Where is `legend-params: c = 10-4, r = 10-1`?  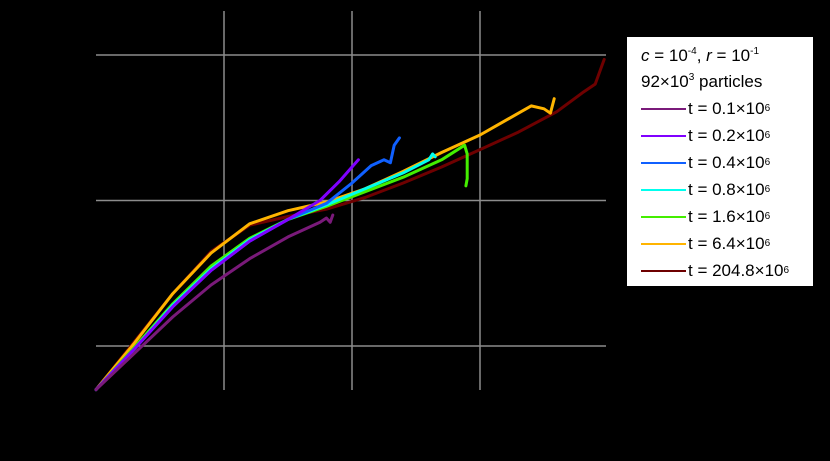 legend-params: c = 10-4, r = 10-1 is located at coordinates (700, 55).